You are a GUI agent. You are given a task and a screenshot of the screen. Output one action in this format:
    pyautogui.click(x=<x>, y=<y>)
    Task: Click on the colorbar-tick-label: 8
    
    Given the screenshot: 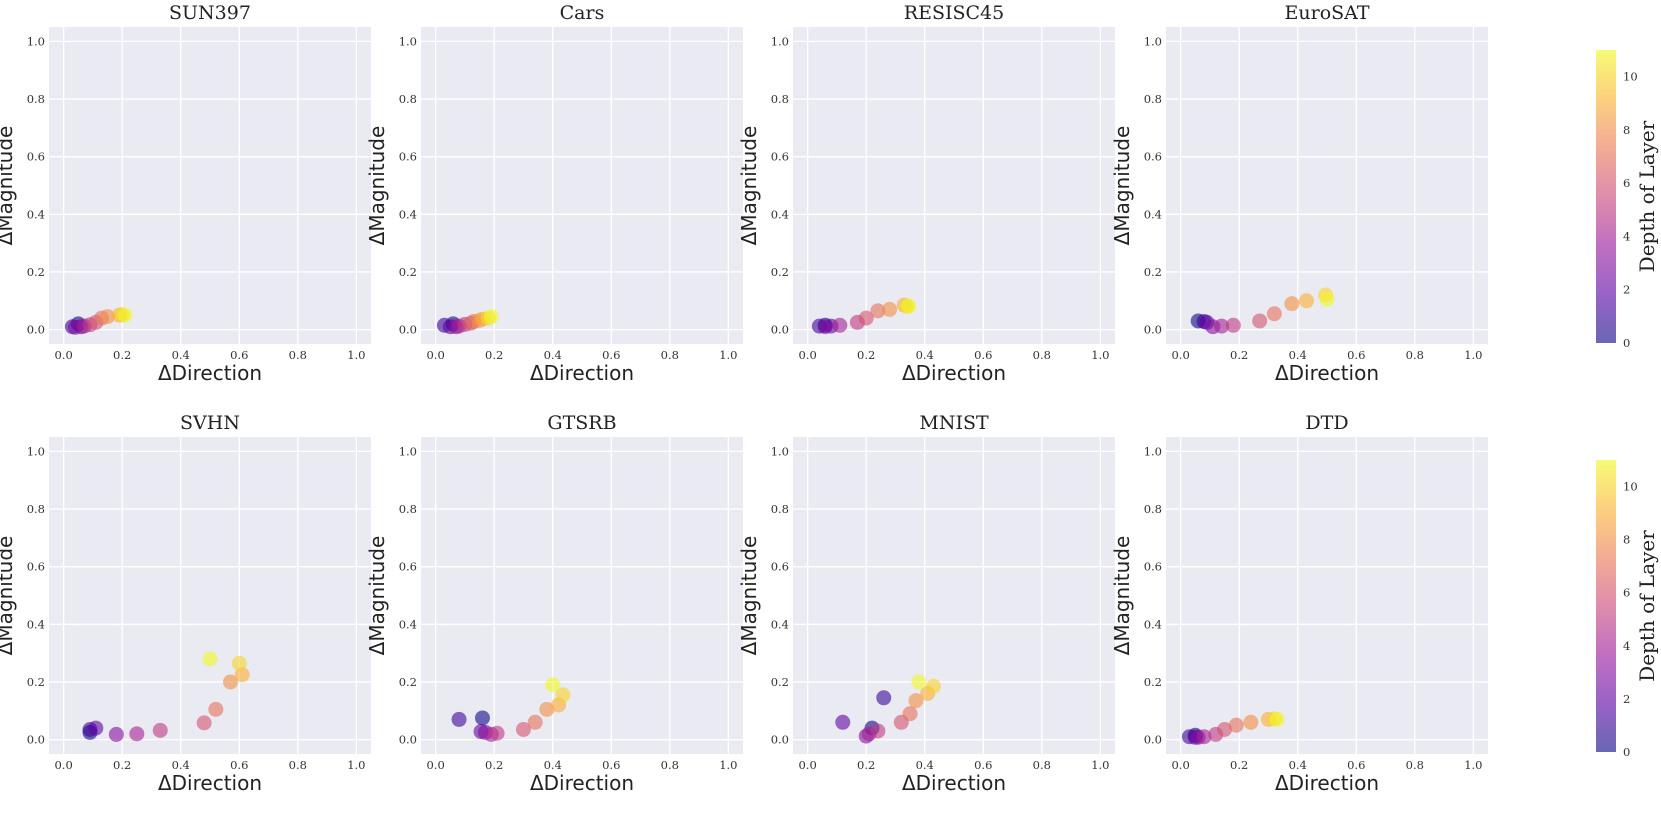 What is the action you would take?
    pyautogui.click(x=1626, y=130)
    